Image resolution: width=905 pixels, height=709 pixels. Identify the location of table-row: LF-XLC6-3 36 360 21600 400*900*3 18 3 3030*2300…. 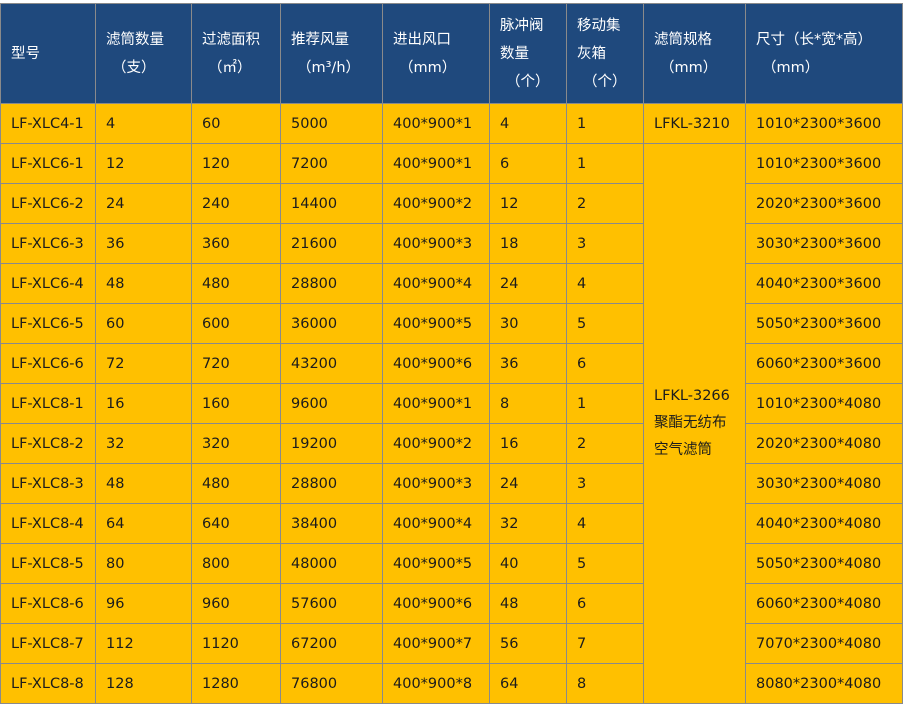
(451, 243).